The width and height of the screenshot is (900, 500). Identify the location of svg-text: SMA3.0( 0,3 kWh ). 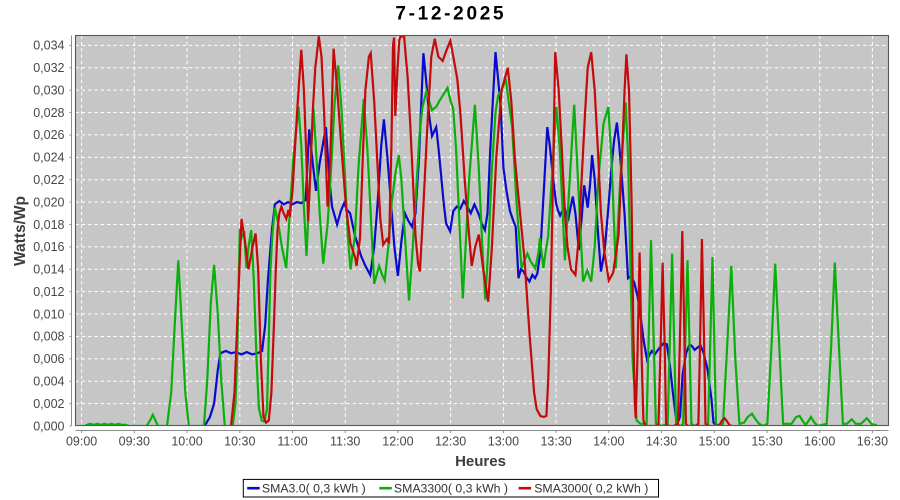
(314, 489).